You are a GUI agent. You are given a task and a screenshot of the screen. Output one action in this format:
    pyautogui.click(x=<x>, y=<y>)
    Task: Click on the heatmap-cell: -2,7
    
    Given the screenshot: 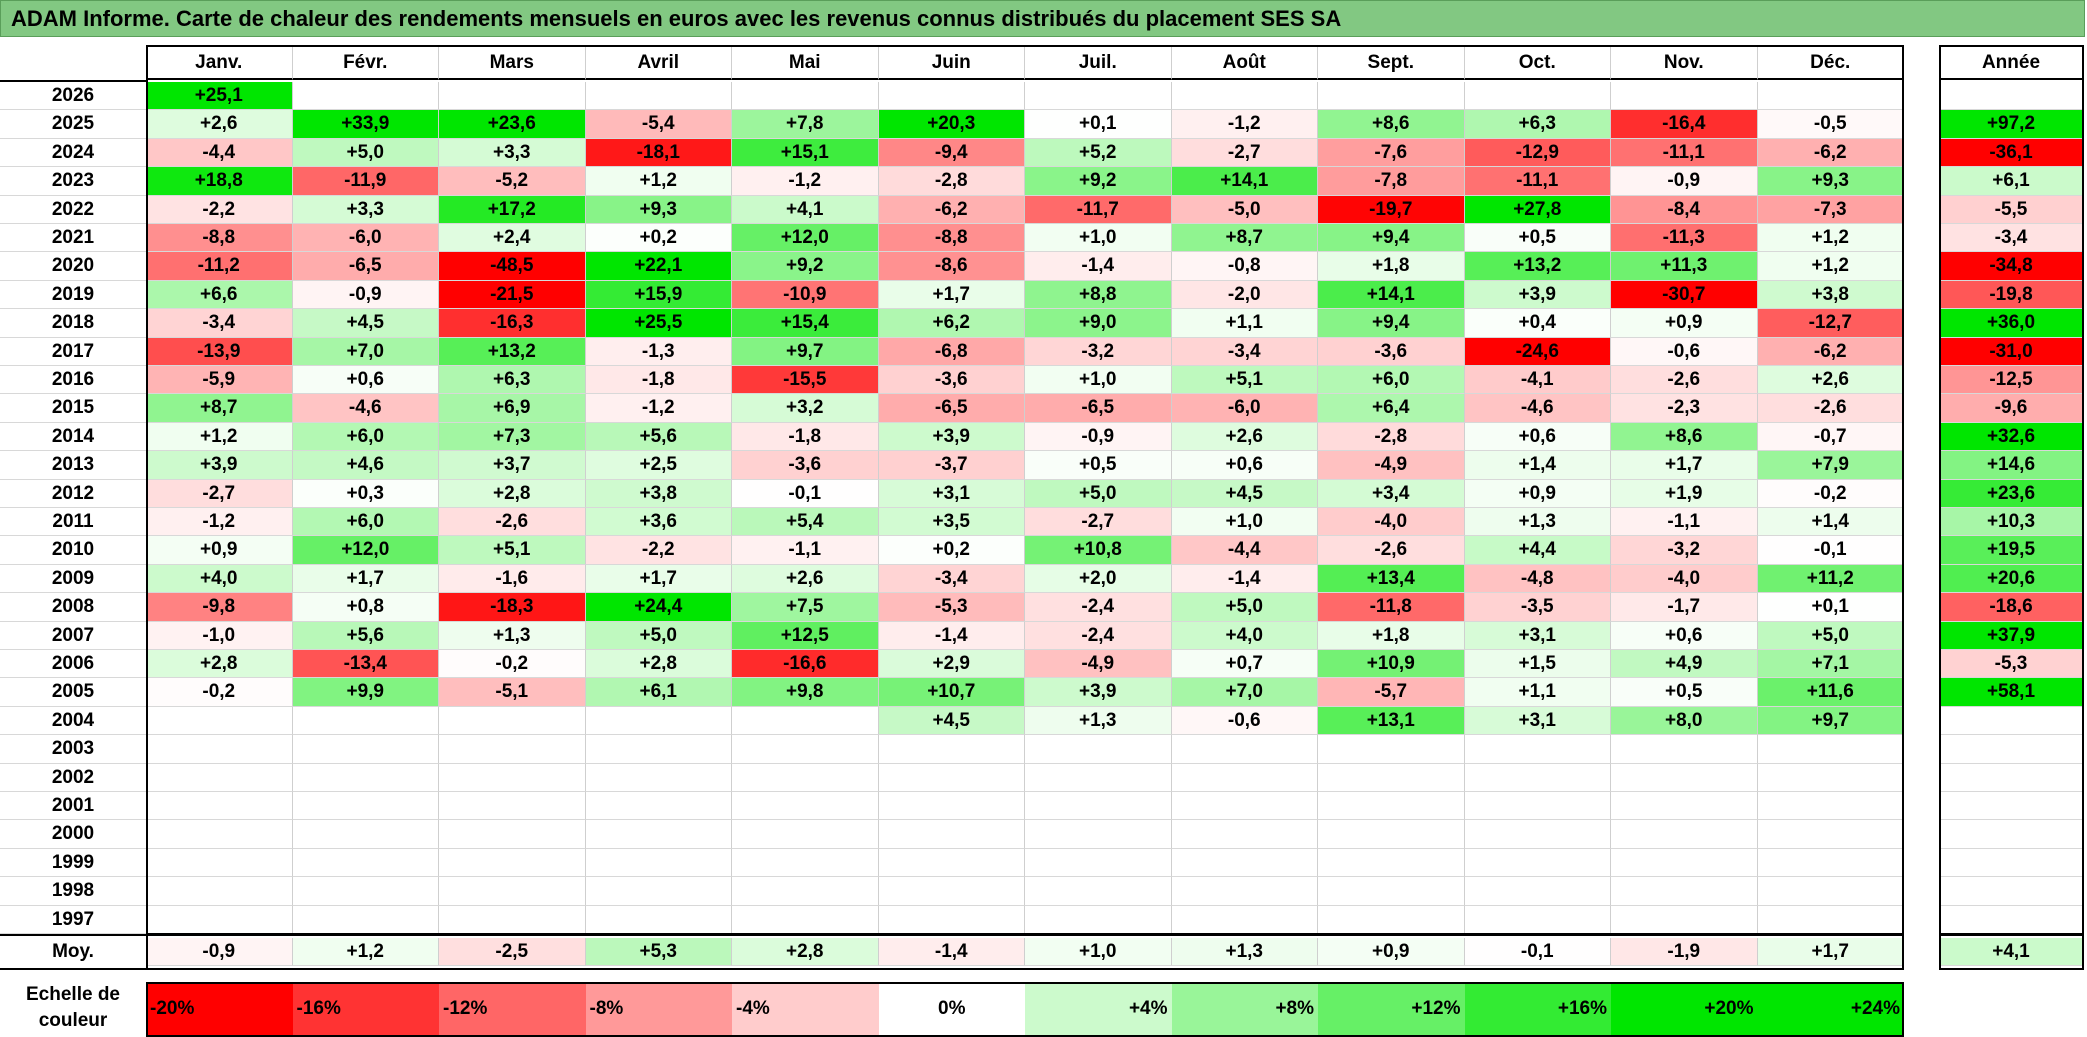 What is the action you would take?
    pyautogui.click(x=1098, y=522)
    